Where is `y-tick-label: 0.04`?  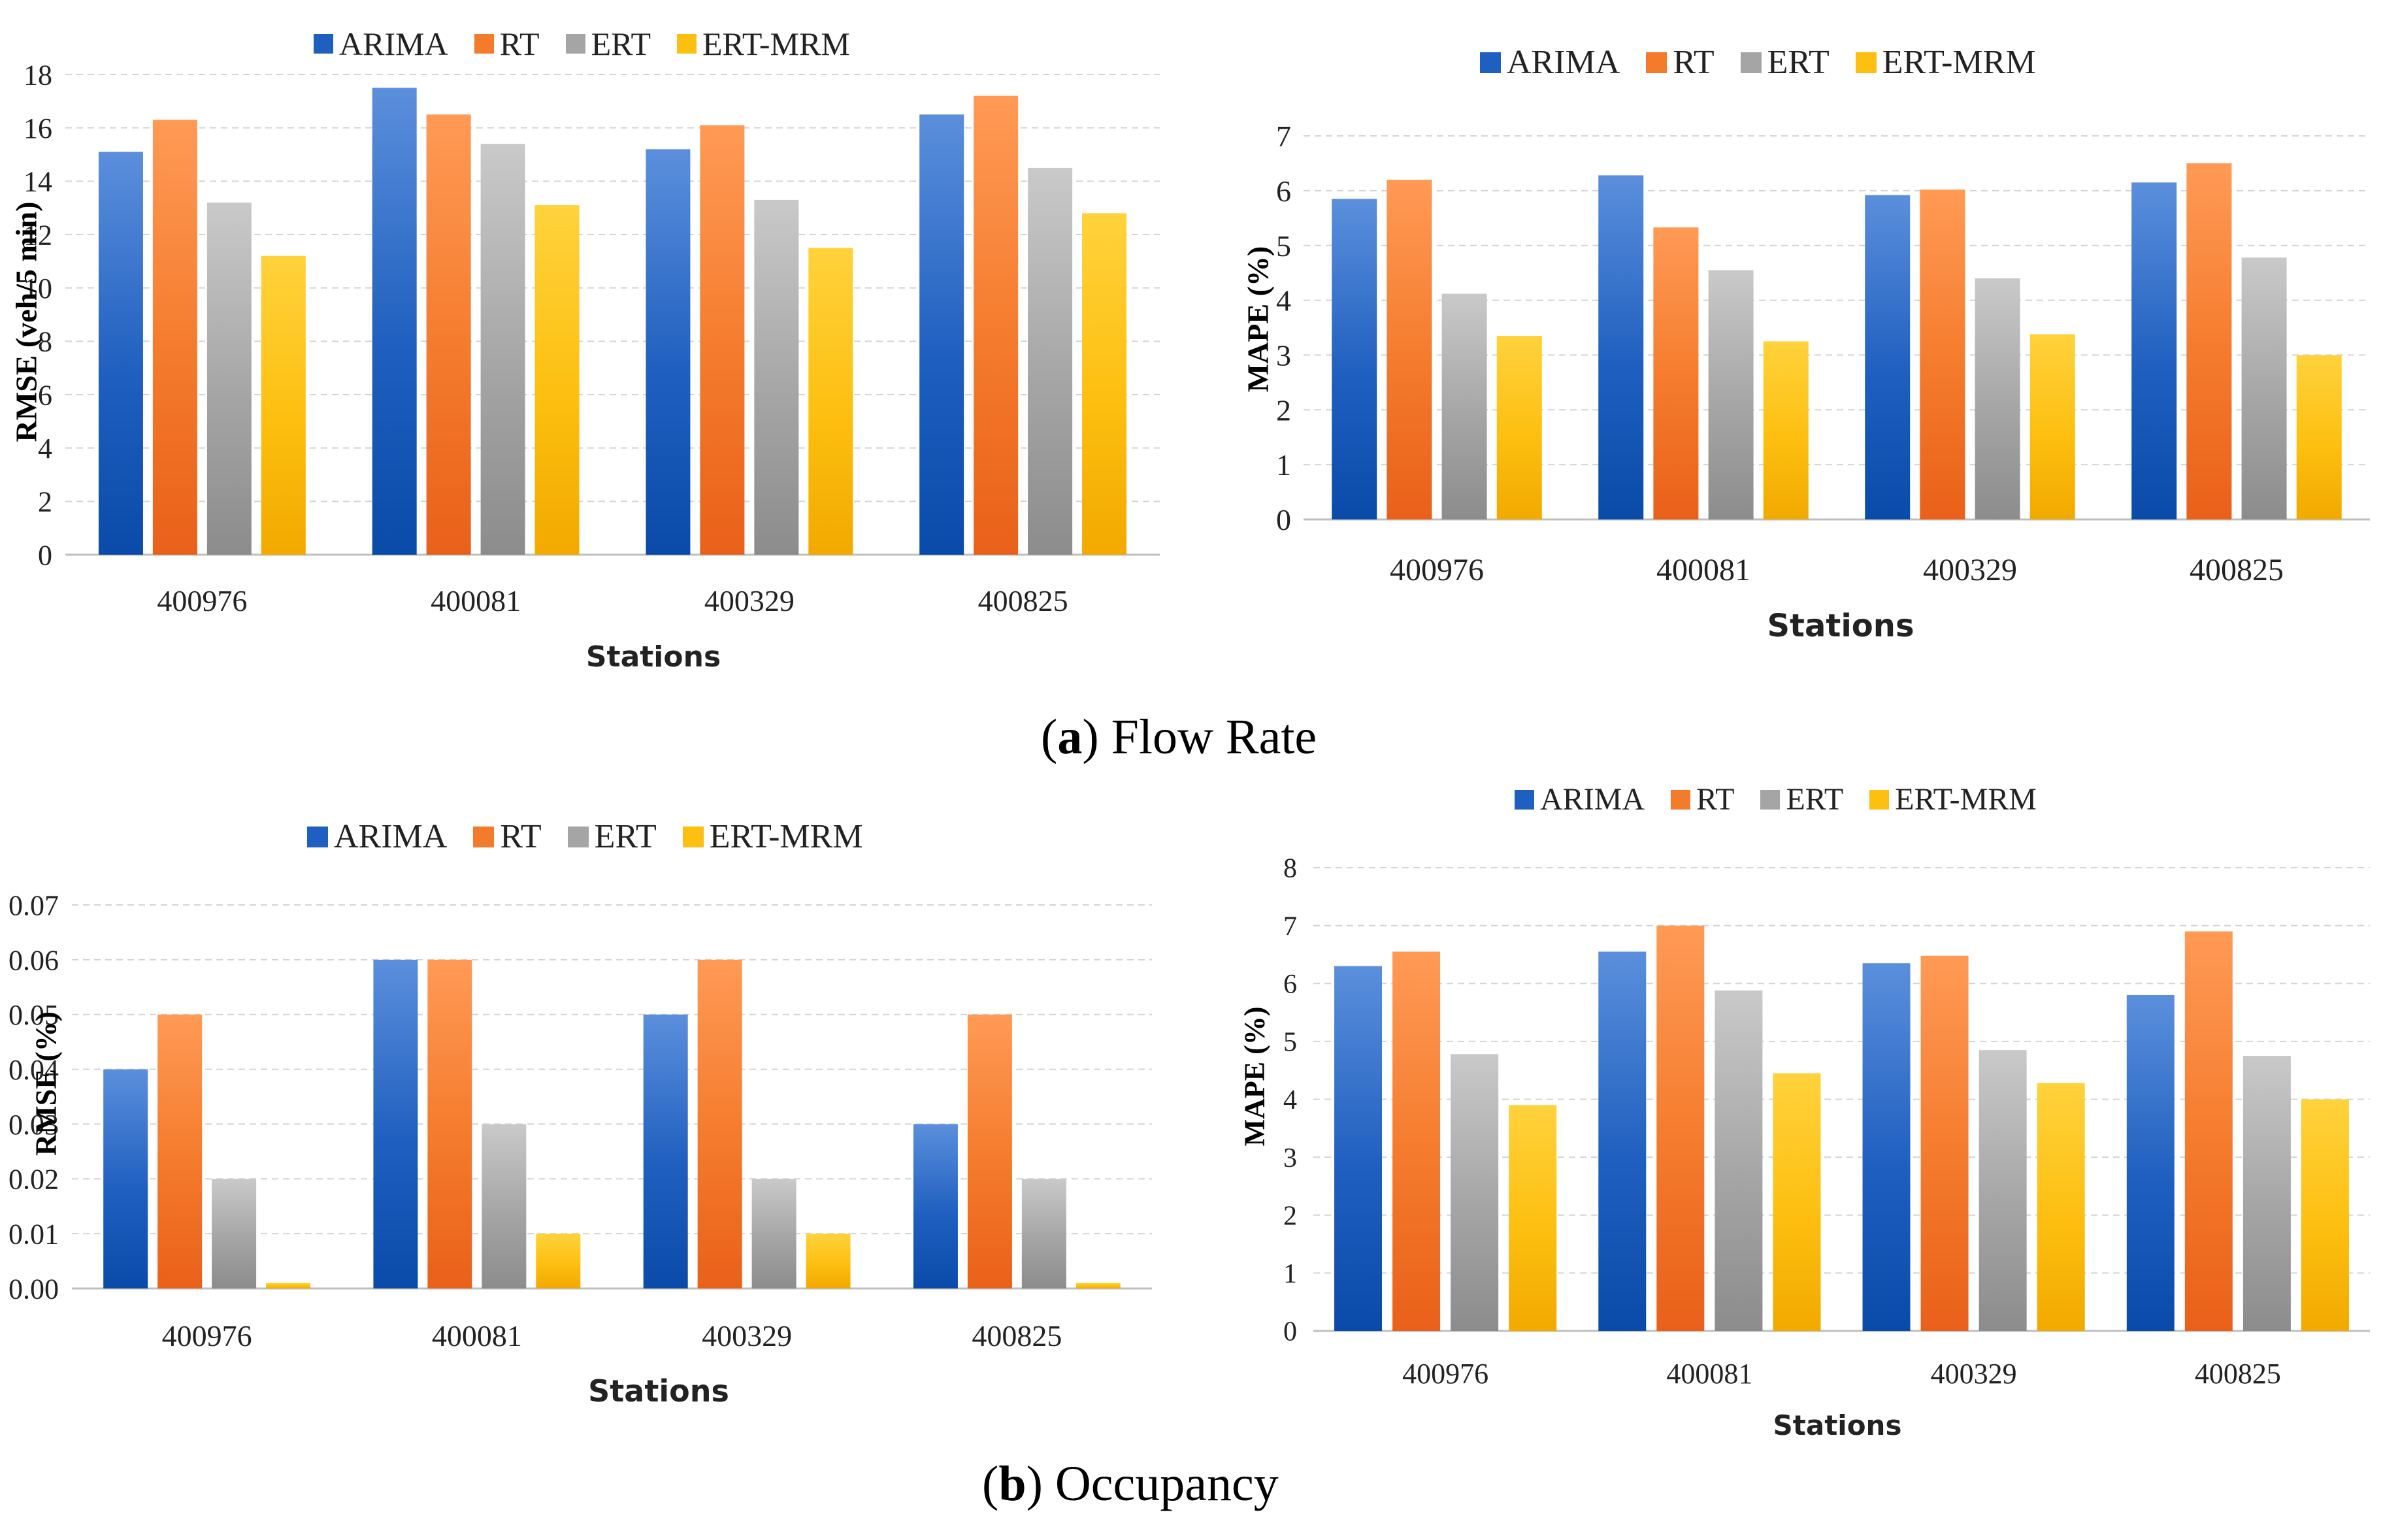 y-tick-label: 0.04 is located at coordinates (33, 1070).